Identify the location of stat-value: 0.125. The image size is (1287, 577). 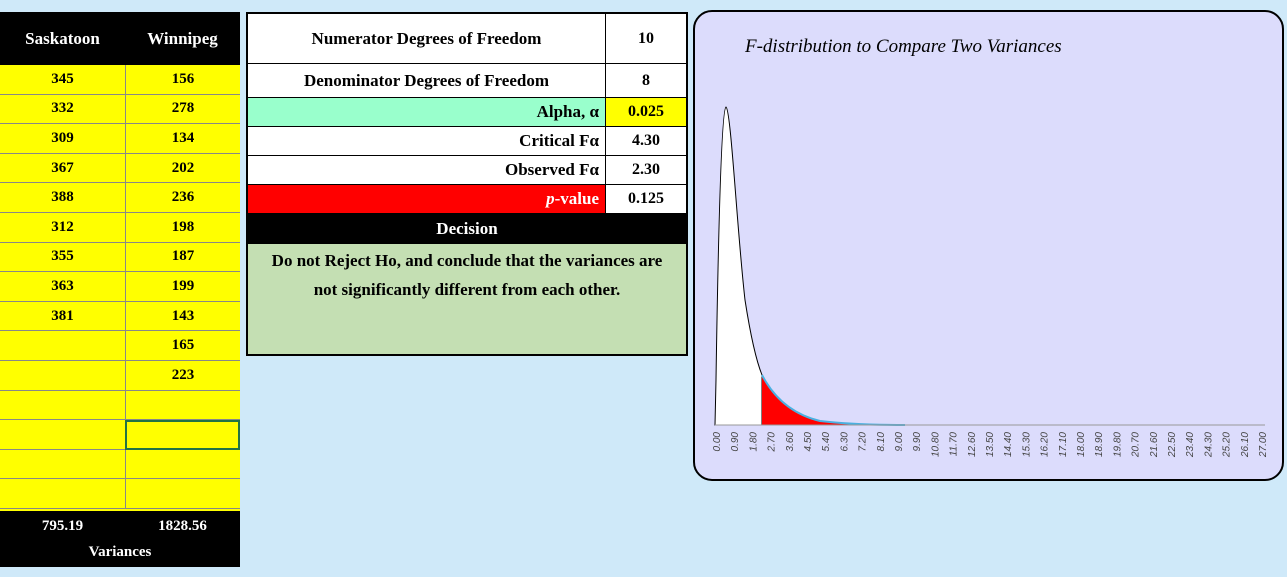
(646, 199).